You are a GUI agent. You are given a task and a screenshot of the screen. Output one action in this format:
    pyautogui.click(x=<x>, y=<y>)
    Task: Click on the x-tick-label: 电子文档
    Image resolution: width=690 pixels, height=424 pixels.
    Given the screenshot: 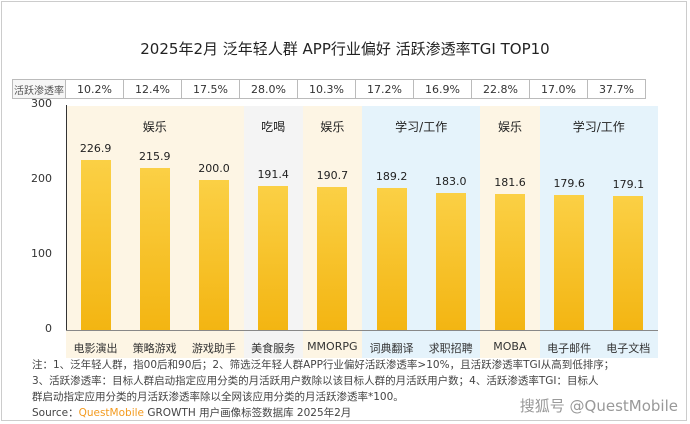 What is the action you would take?
    pyautogui.click(x=628, y=348)
    